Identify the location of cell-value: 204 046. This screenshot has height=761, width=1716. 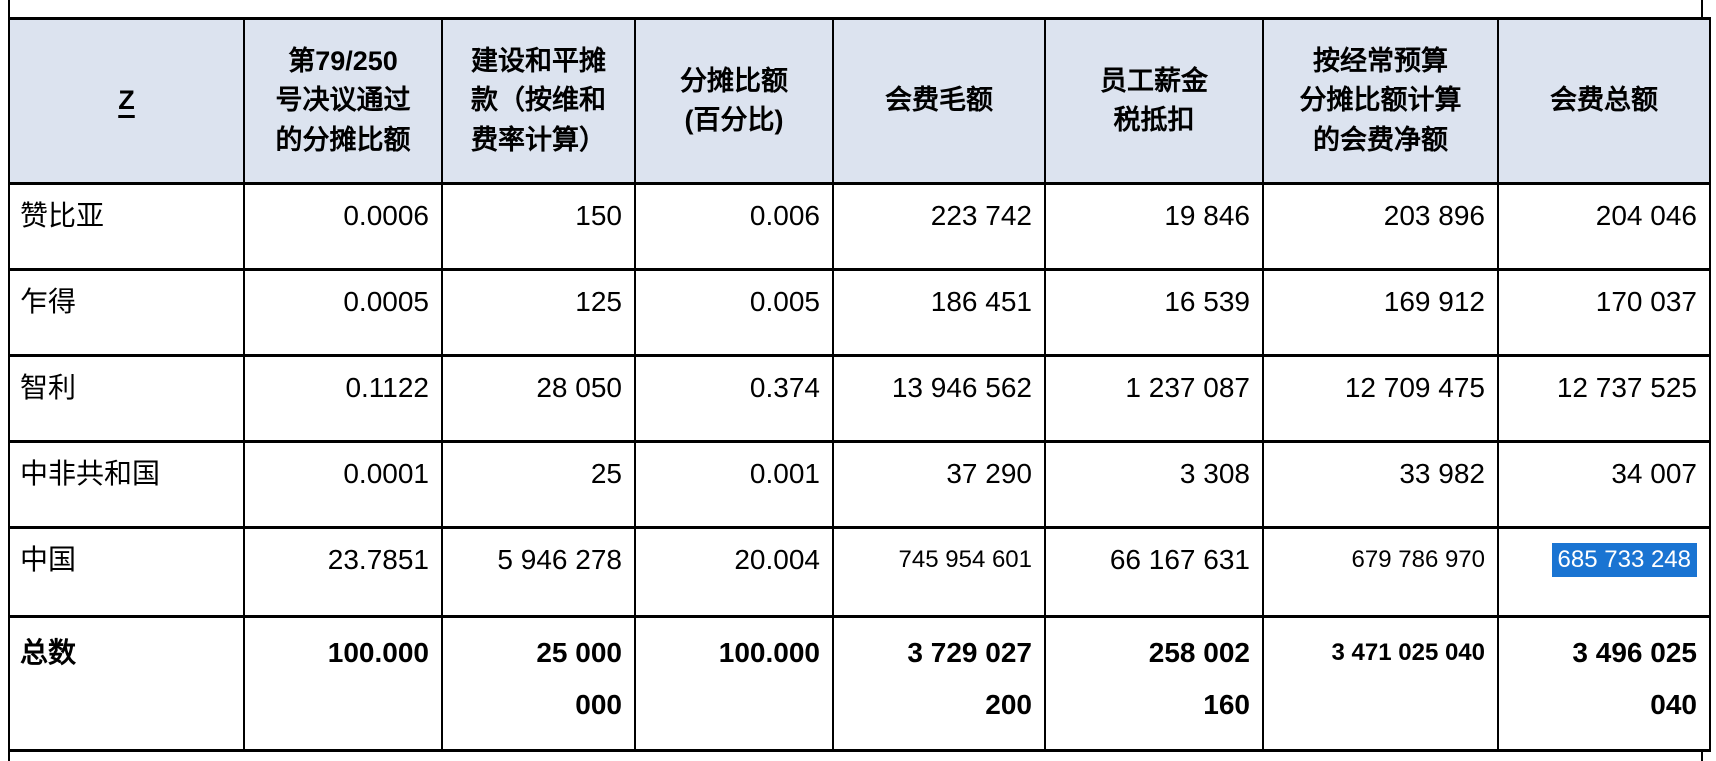
(1604, 226).